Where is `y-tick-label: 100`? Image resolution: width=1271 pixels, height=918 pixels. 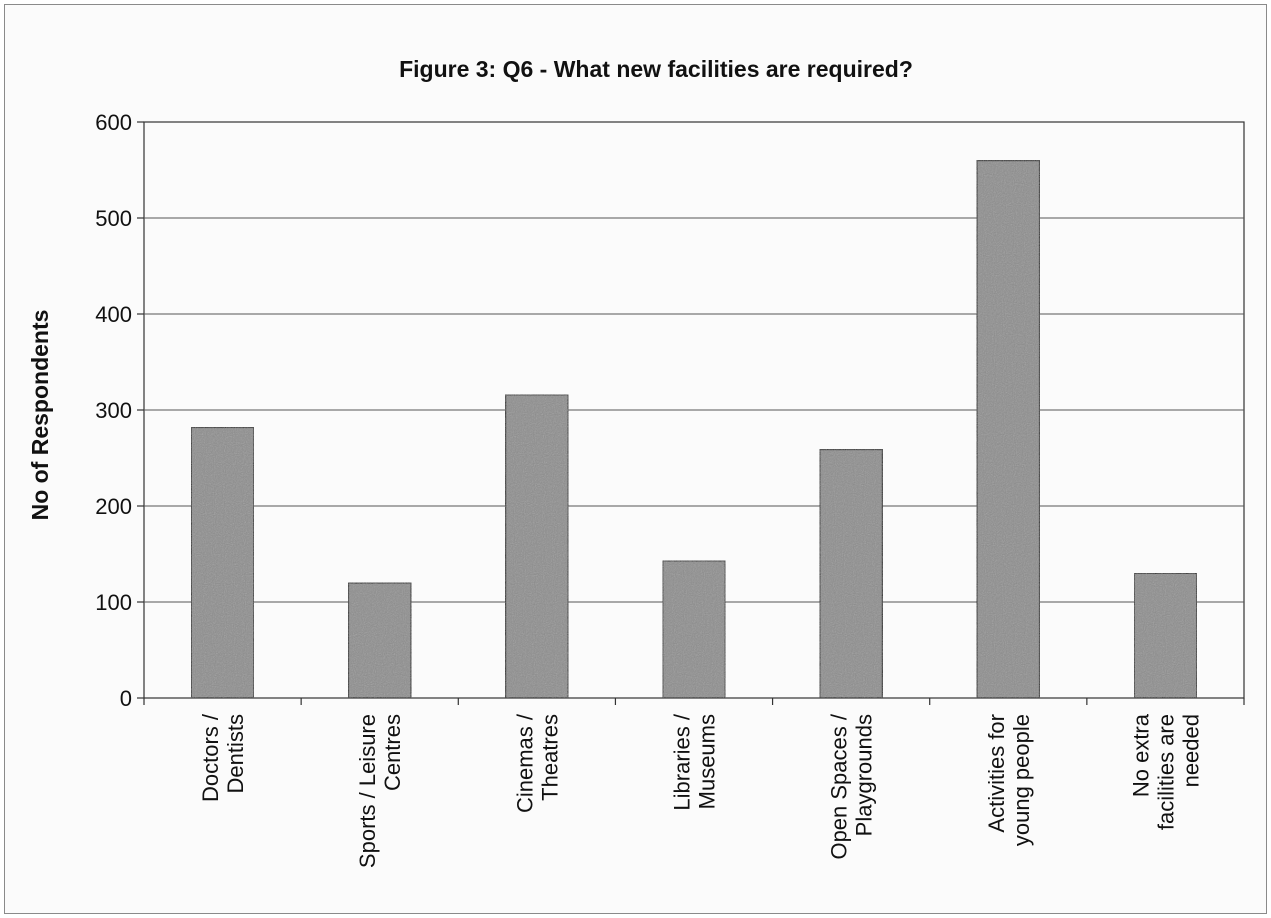 y-tick-label: 100 is located at coordinates (113, 602).